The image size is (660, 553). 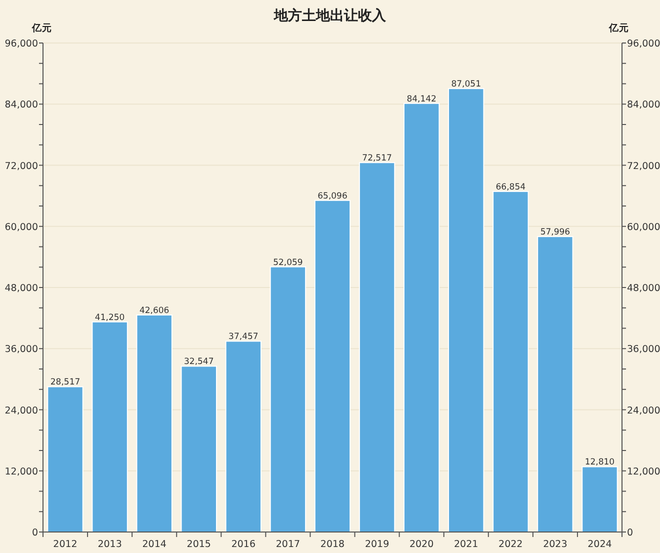 What do you see at coordinates (630, 533) in the screenshot?
I see `y2-tick-label: 0` at bounding box center [630, 533].